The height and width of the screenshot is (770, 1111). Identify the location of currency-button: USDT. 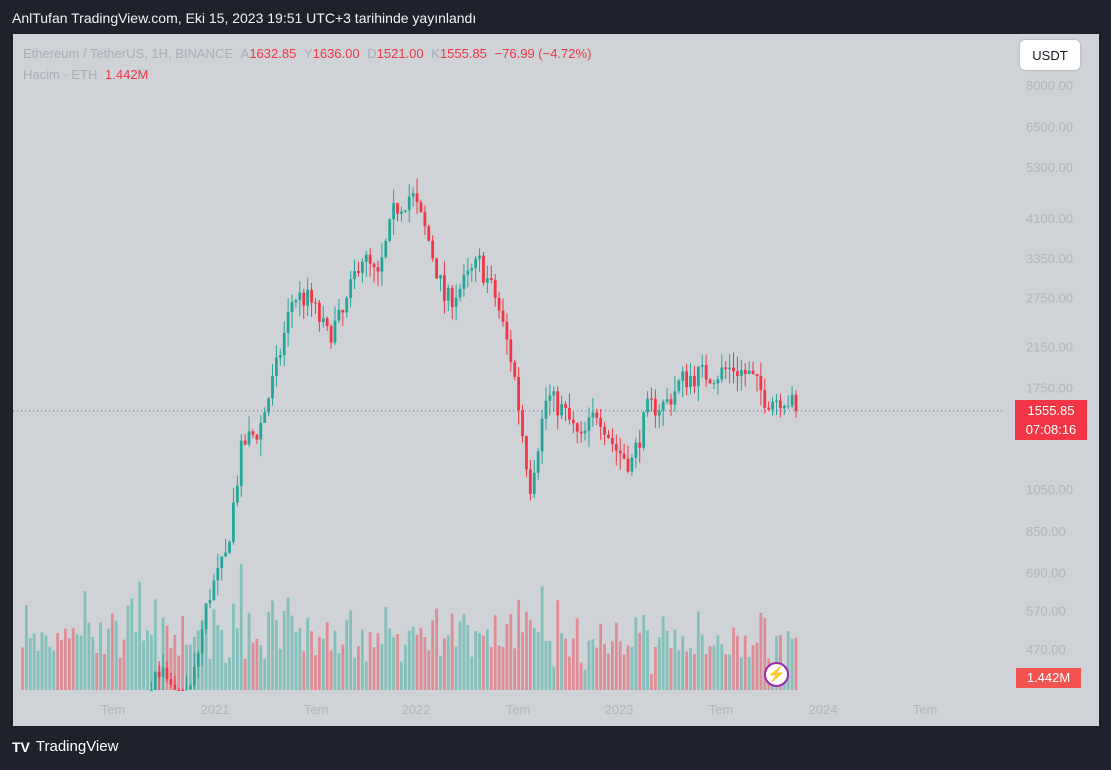
(1050, 55).